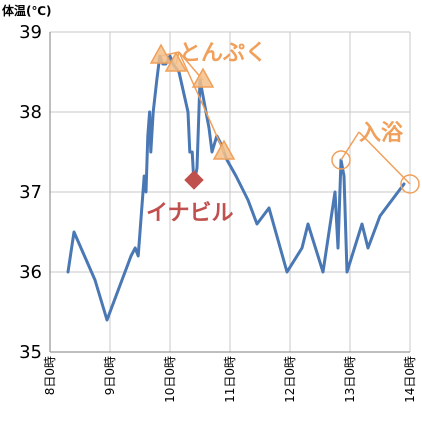 The image size is (422, 422). What do you see at coordinates (27, 10) in the screenshot?
I see `y-axis-label: 体温(℃)` at bounding box center [27, 10].